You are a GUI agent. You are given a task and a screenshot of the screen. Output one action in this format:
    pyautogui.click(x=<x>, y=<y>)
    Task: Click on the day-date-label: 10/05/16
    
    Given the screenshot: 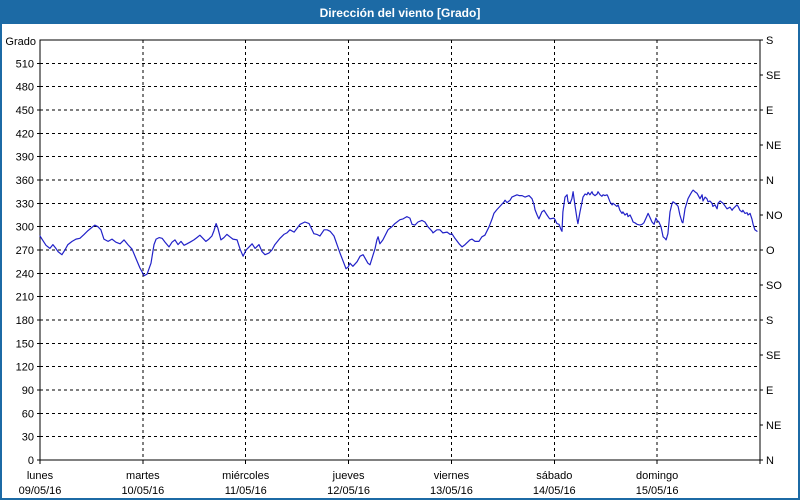 What is the action you would take?
    pyautogui.click(x=142, y=491)
    